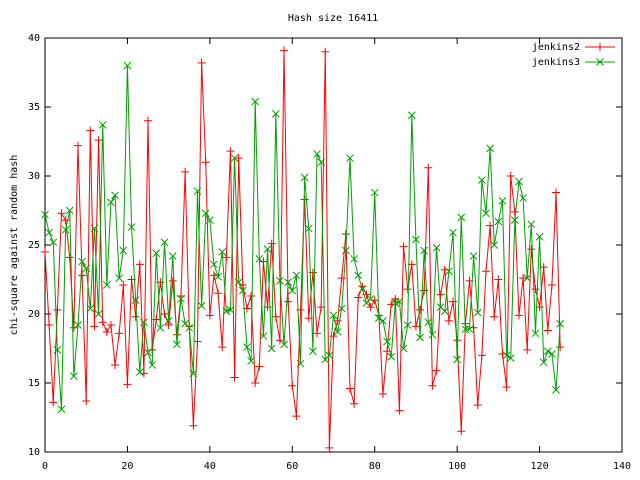 The height and width of the screenshot is (480, 640). What do you see at coordinates (34, 383) in the screenshot?
I see `y-tick-label: 15` at bounding box center [34, 383].